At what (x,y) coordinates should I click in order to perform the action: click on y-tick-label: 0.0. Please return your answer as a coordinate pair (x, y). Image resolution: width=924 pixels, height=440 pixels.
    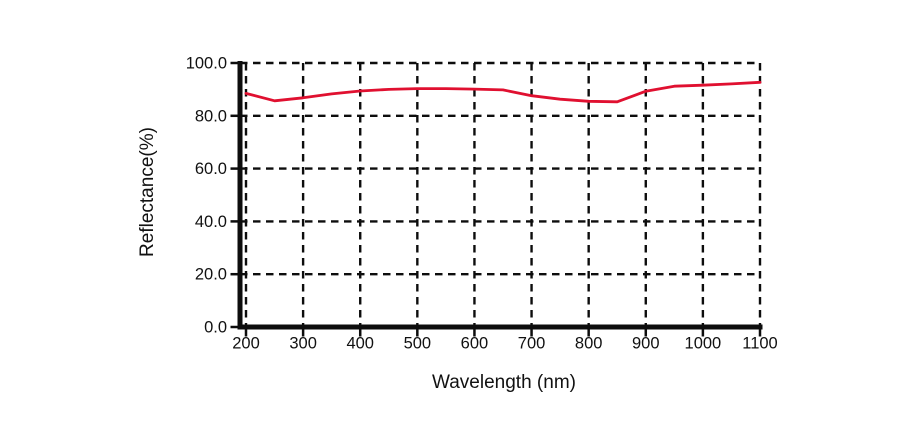
    Looking at the image, I should click on (215, 328).